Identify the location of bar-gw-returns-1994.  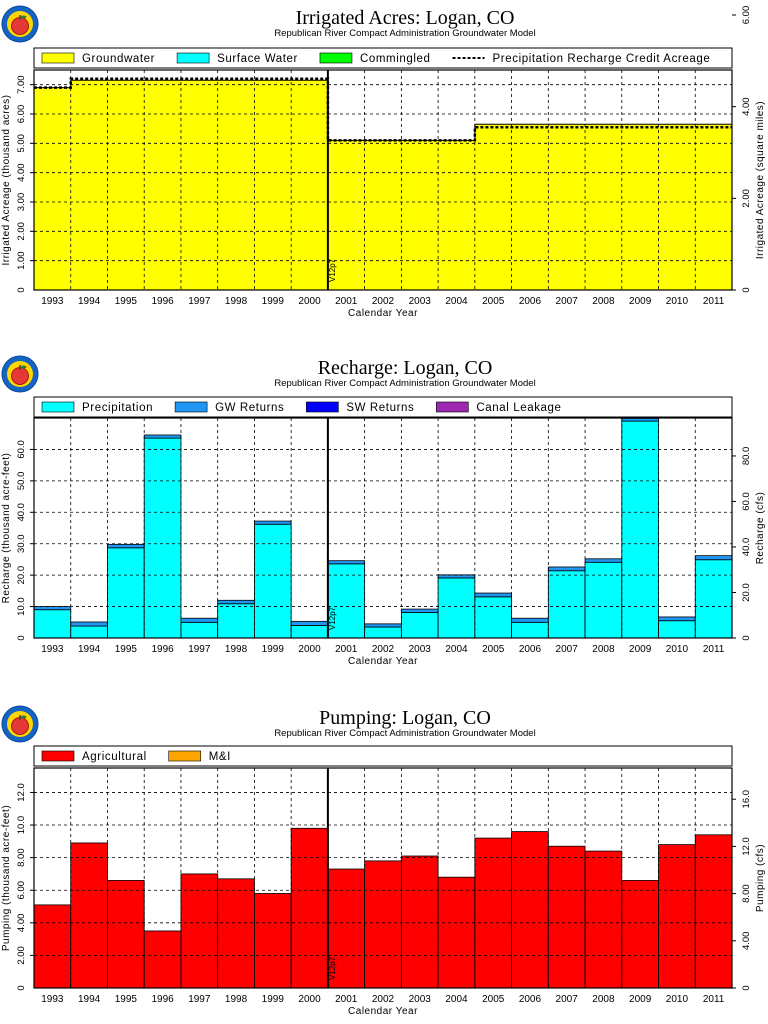
(89, 624).